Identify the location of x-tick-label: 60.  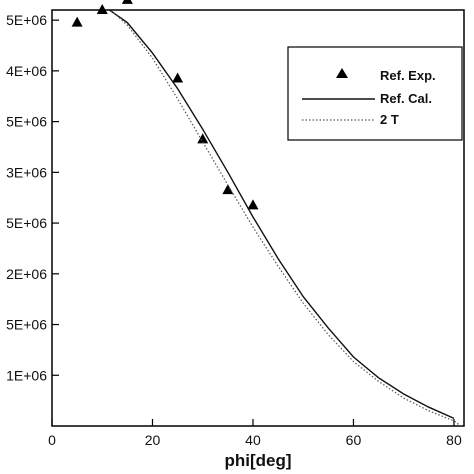
(354, 440).